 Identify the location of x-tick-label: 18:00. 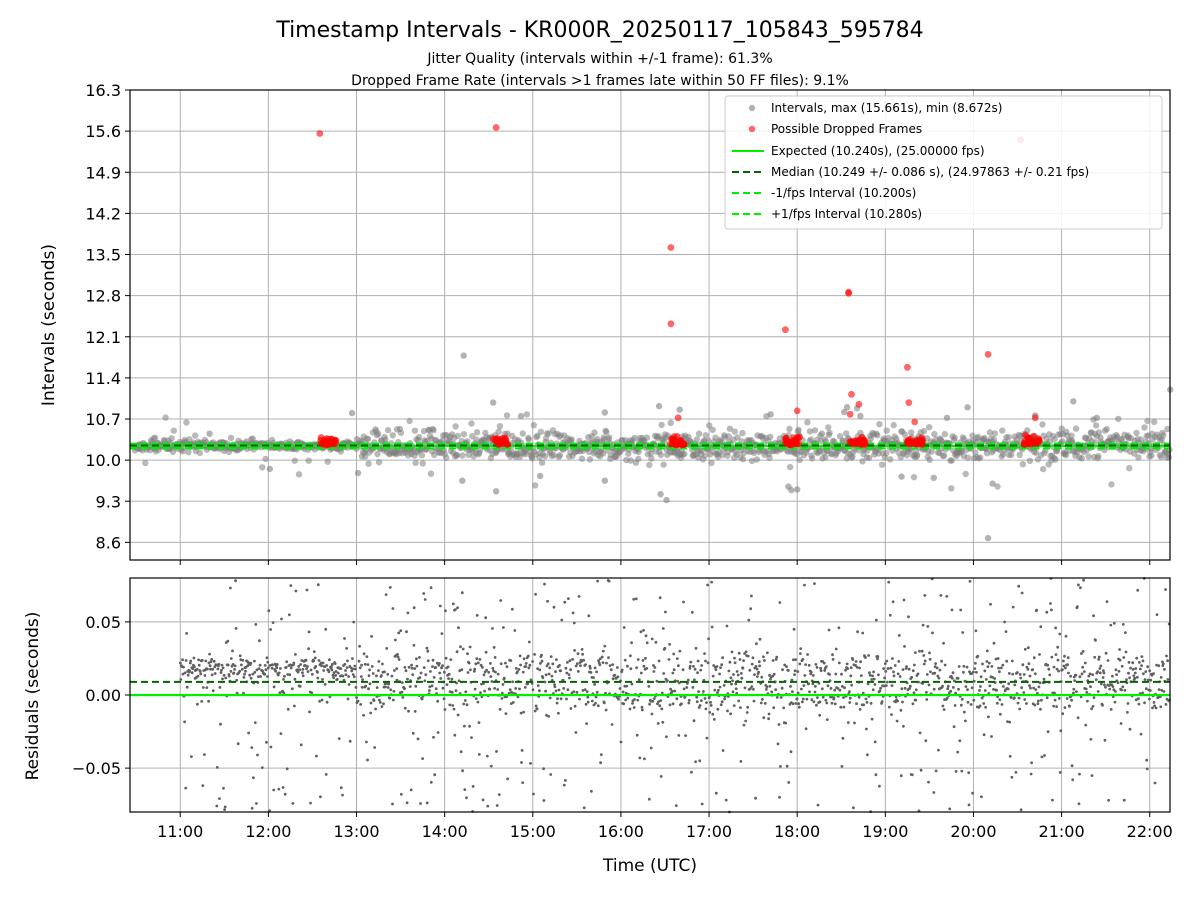
(797, 831).